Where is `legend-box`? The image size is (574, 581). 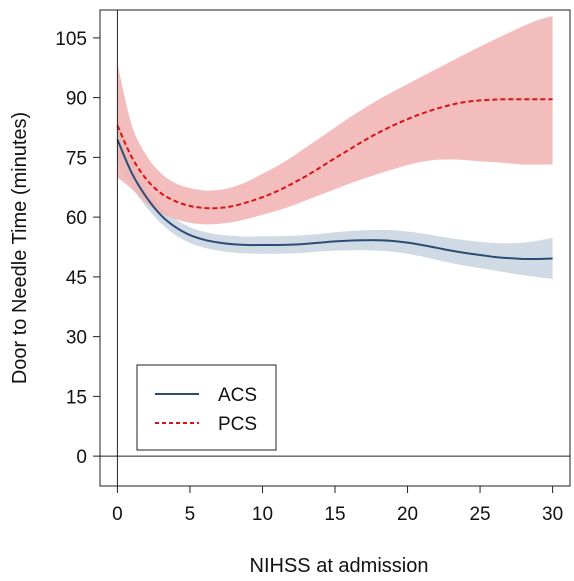 legend-box is located at coordinates (206, 407).